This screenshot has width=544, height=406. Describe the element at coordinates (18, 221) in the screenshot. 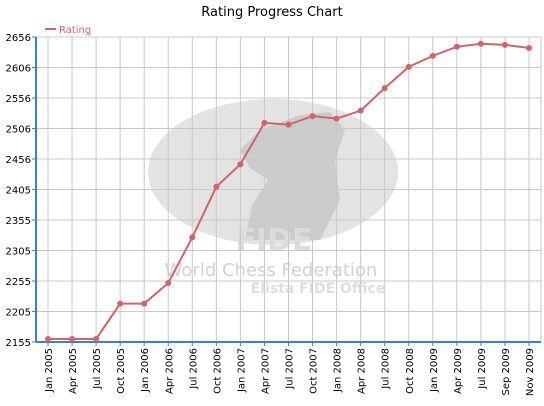

I see `y-tick-label: 2355` at that location.